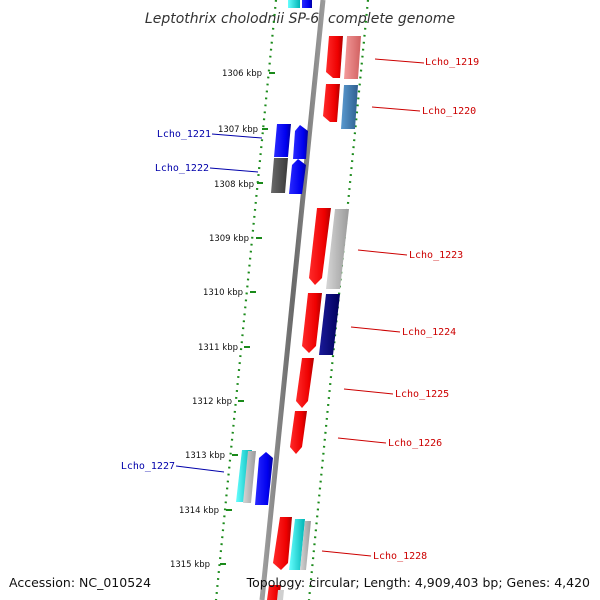  I want to click on minus-strand-genes, so click(272, 314).